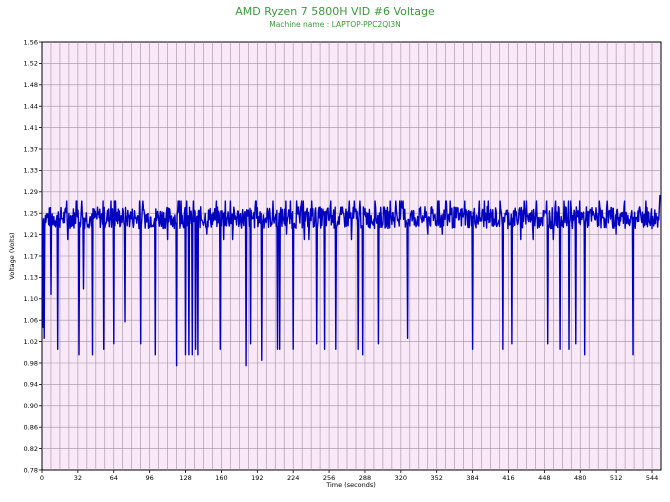  Describe the element at coordinates (401, 478) in the screenshot. I see `x-tick-label: 320` at that location.